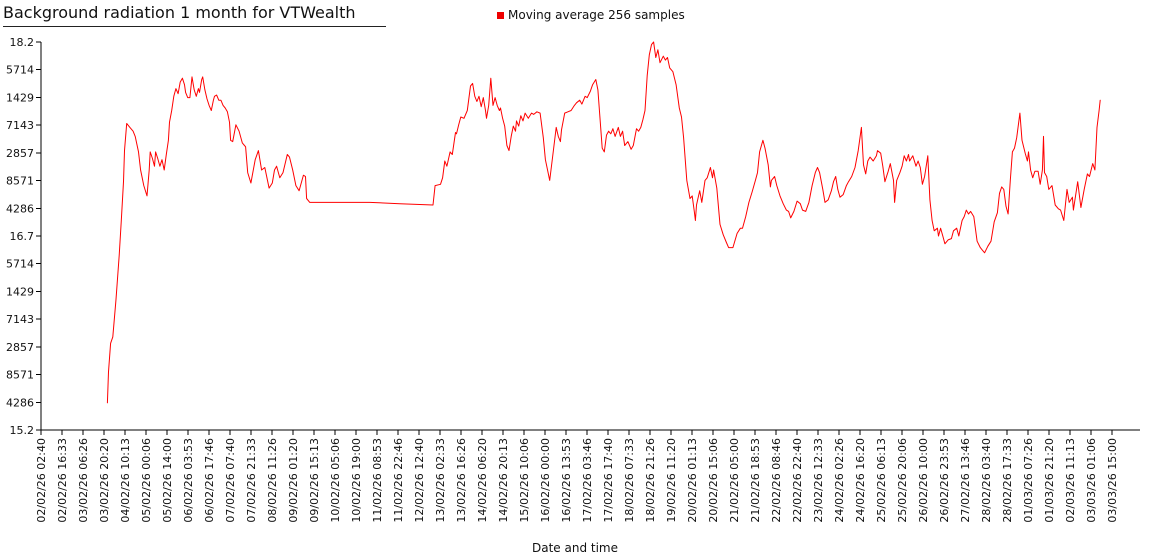 The height and width of the screenshot is (560, 1150). I want to click on x-tick-label: 21/02/26 05:00, so click(734, 480).